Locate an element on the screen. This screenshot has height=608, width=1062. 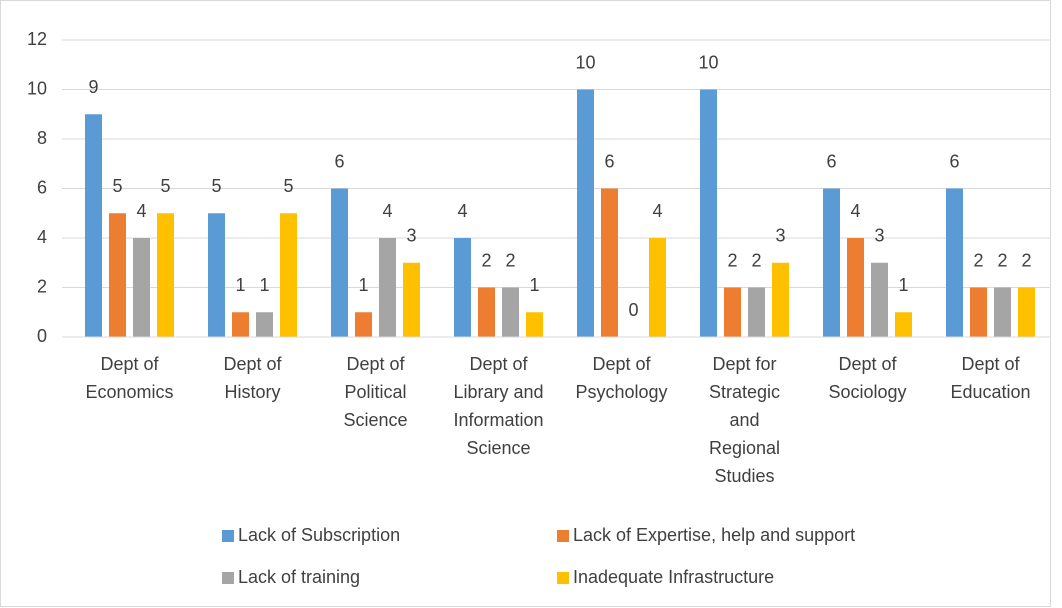
x-tick-label: Dept of Education is located at coordinates (990, 378).